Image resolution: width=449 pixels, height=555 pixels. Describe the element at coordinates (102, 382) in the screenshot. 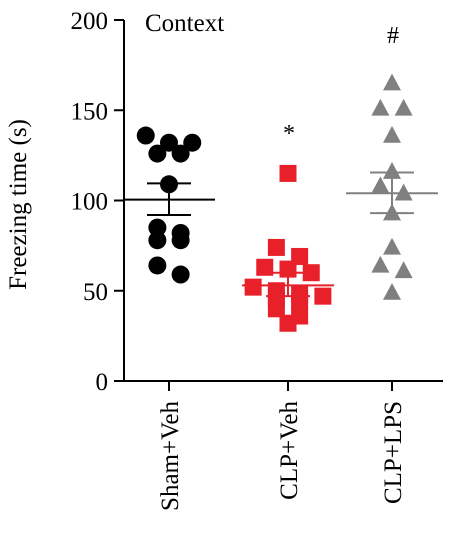

I see `y-tick-label: 0` at that location.